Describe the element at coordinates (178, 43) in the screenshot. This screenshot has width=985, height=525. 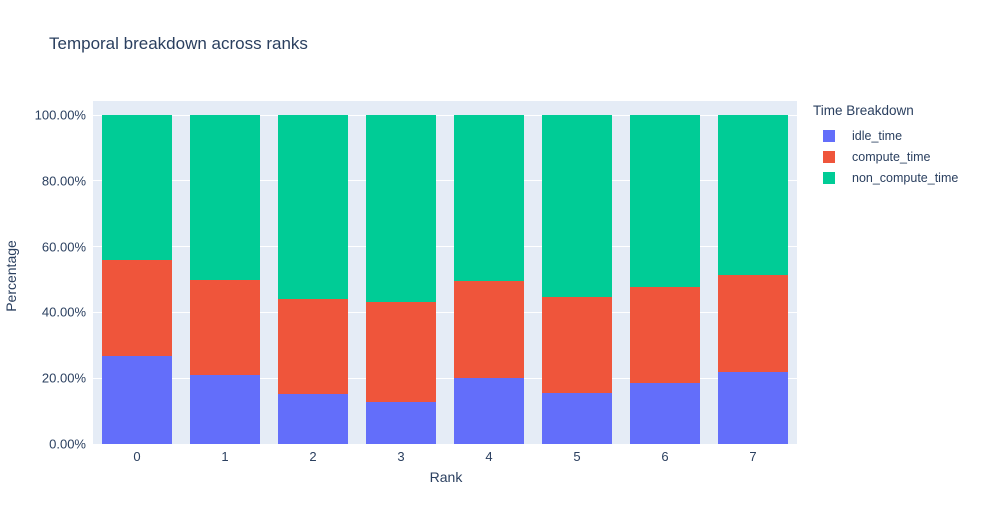
I see `chart-title: Temporal breakdown across ranks` at that location.